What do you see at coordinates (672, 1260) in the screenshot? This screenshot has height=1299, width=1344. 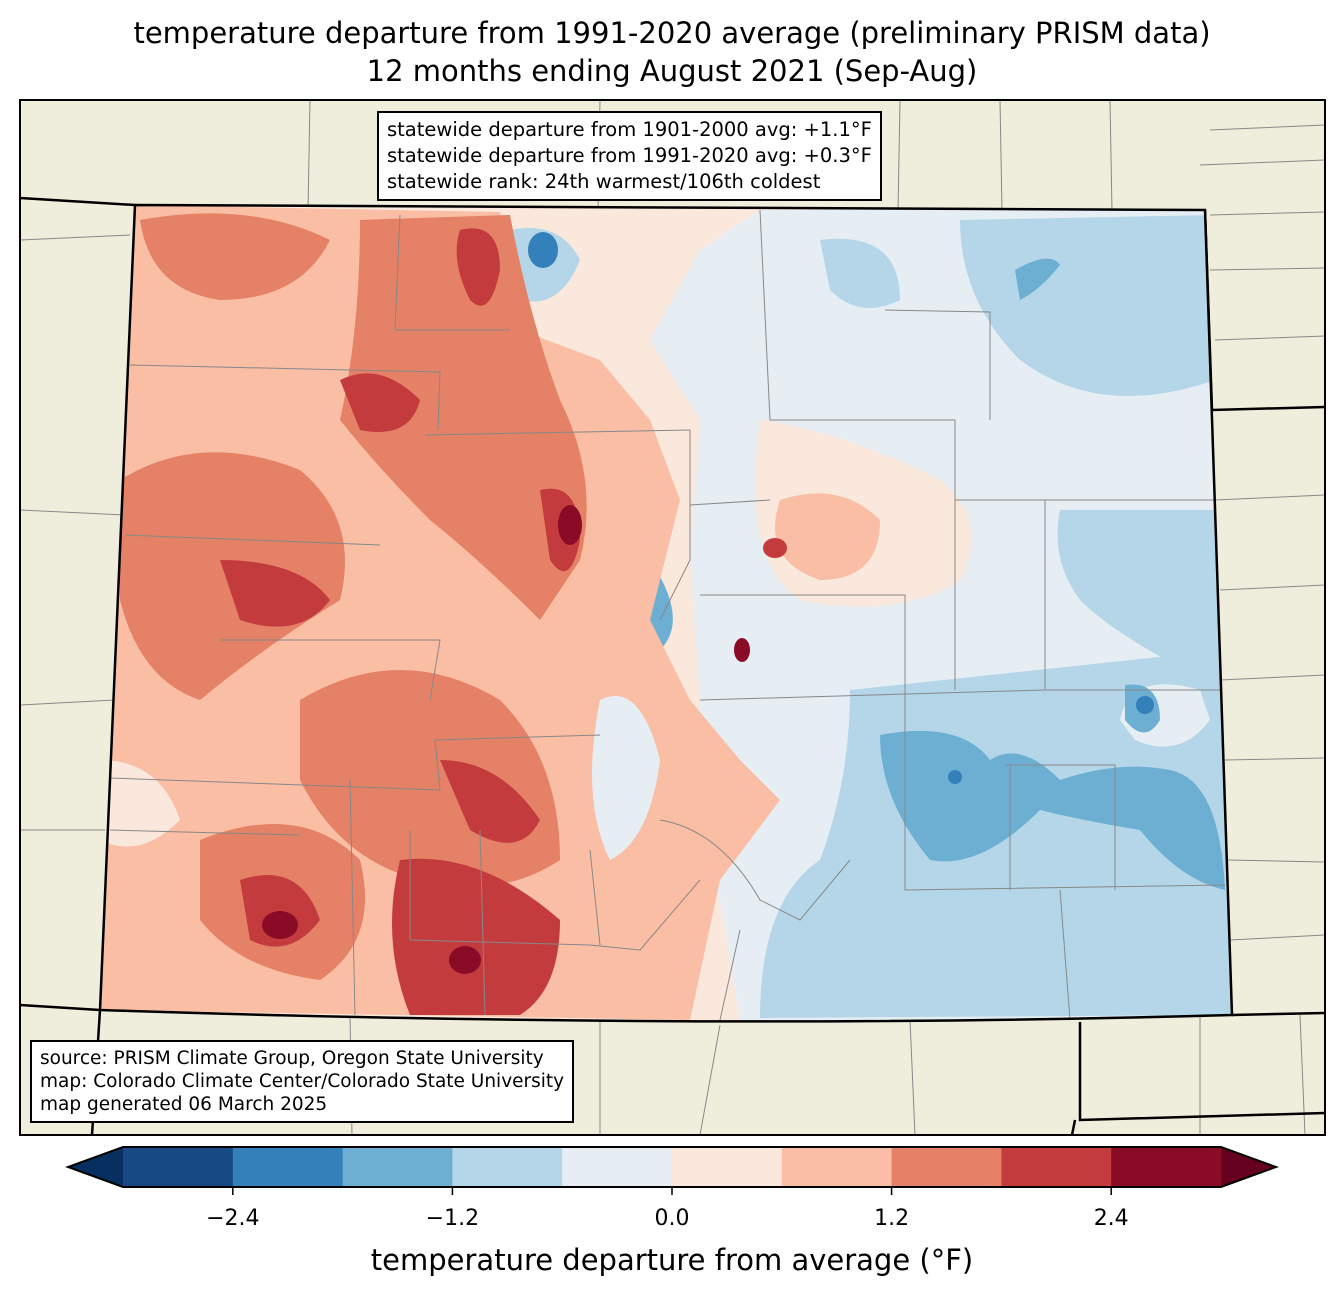 I see `colorbar-label: temperature departure from average (°F)` at bounding box center [672, 1260].